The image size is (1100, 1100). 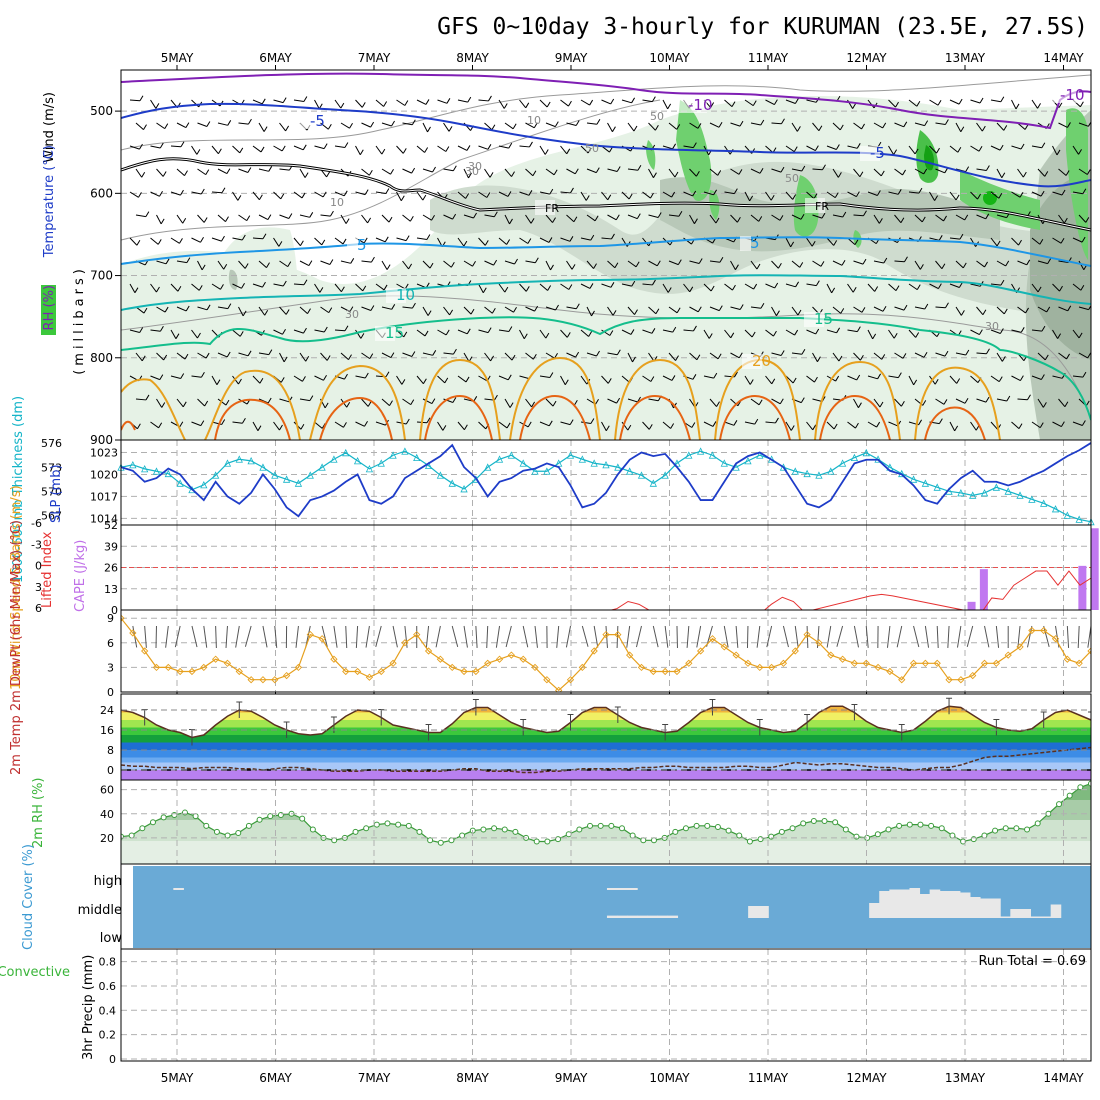 I want to click on contour-label-bg, so click(x=545, y=207).